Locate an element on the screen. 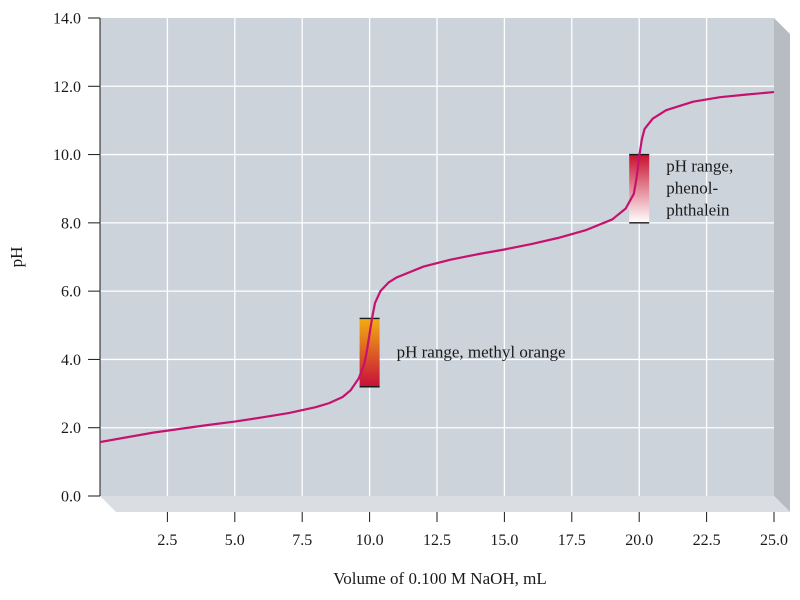 The height and width of the screenshot is (600, 800). x-tick-label: 15.0 is located at coordinates (504, 540).